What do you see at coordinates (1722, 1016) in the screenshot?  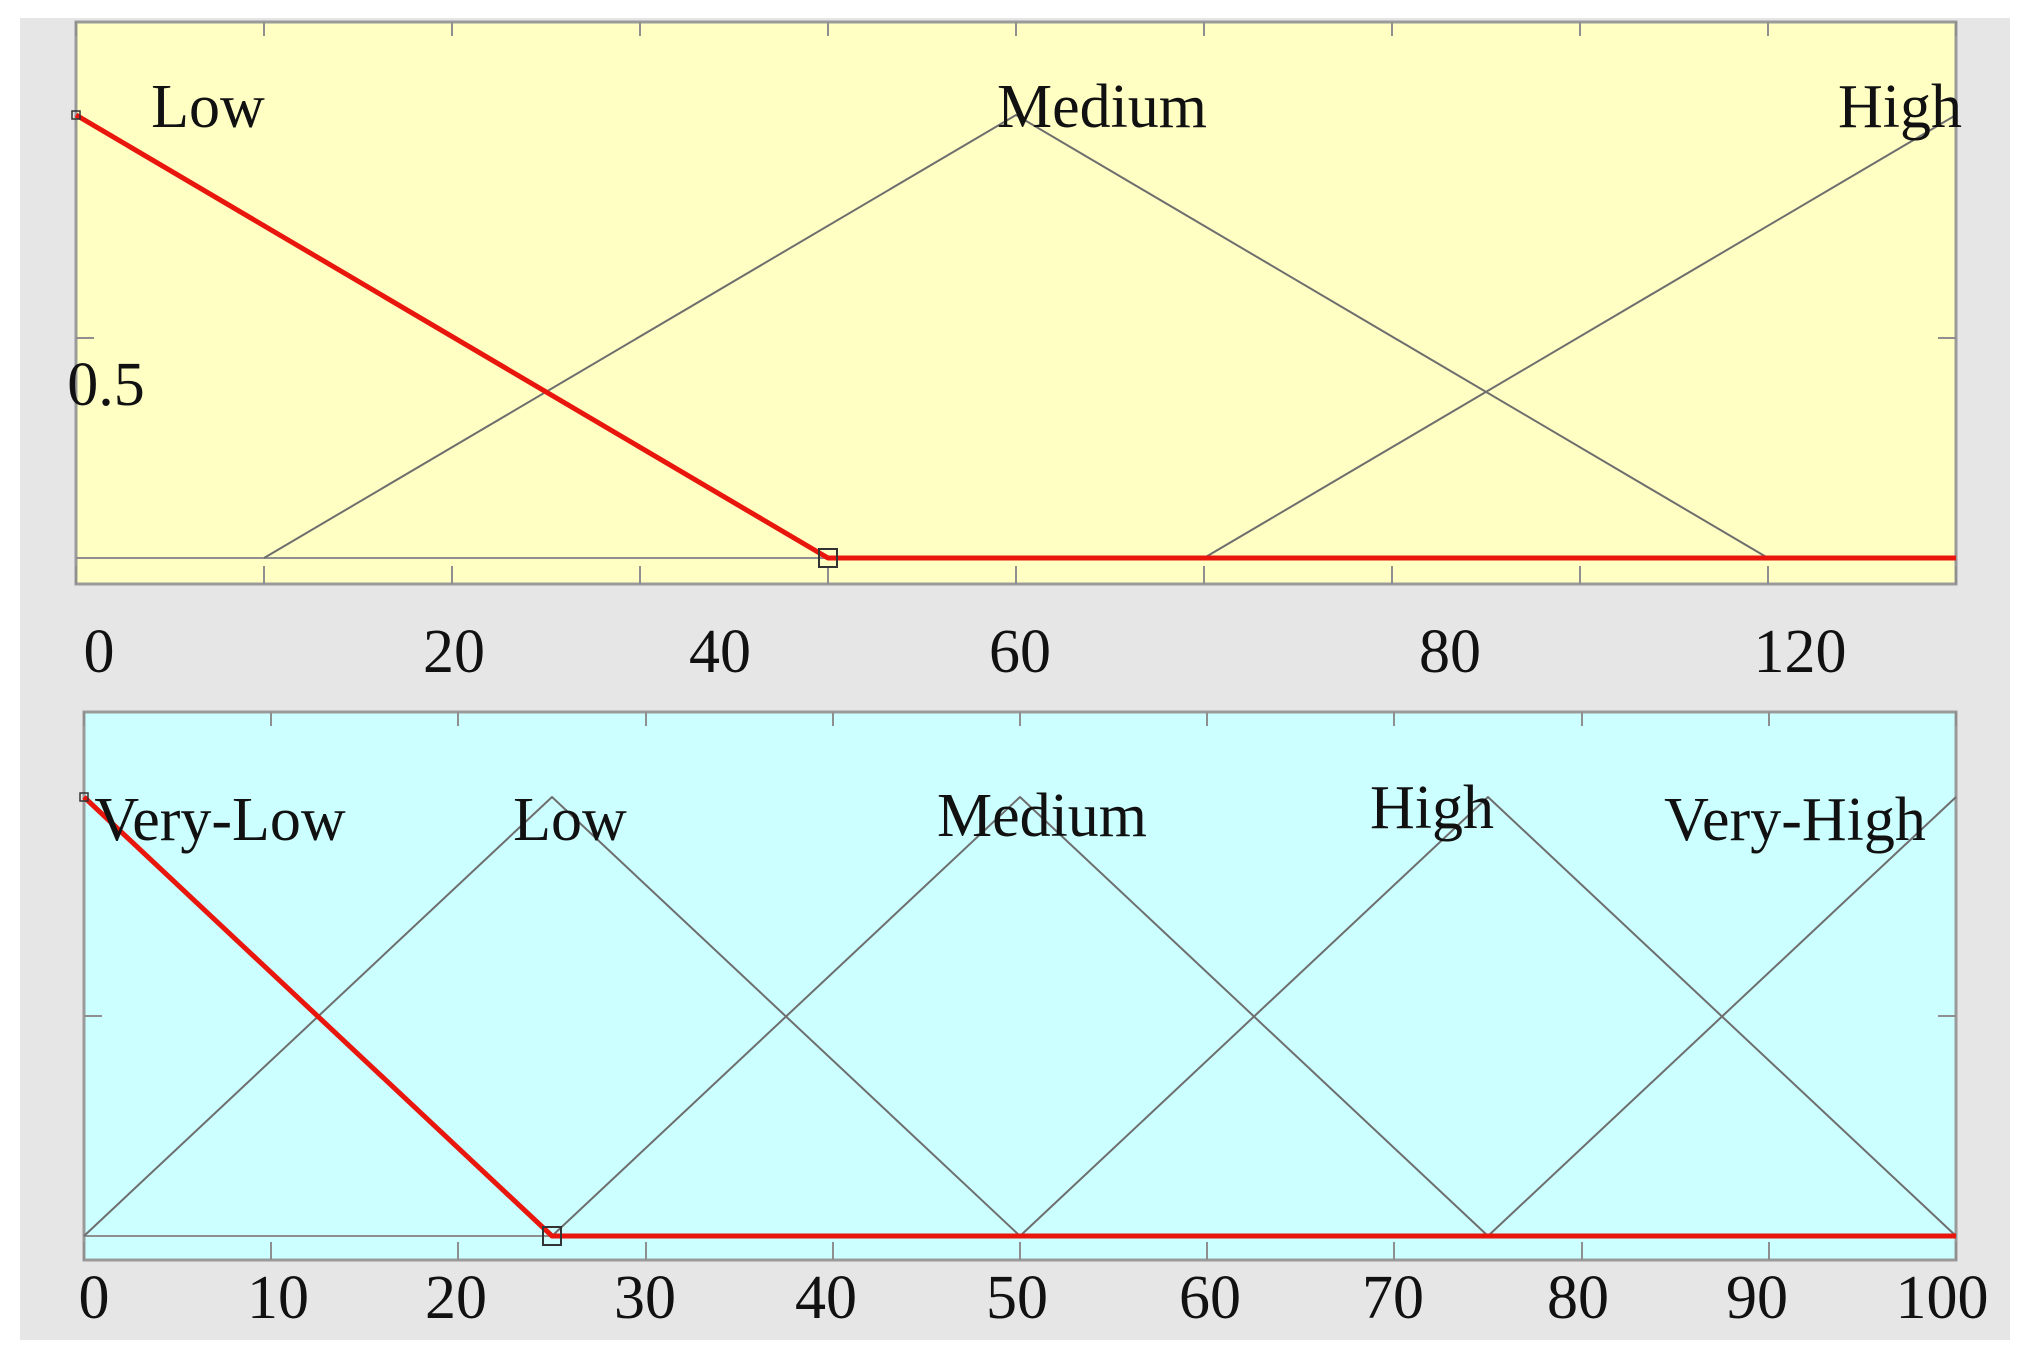 I see `series-line-very-high` at bounding box center [1722, 1016].